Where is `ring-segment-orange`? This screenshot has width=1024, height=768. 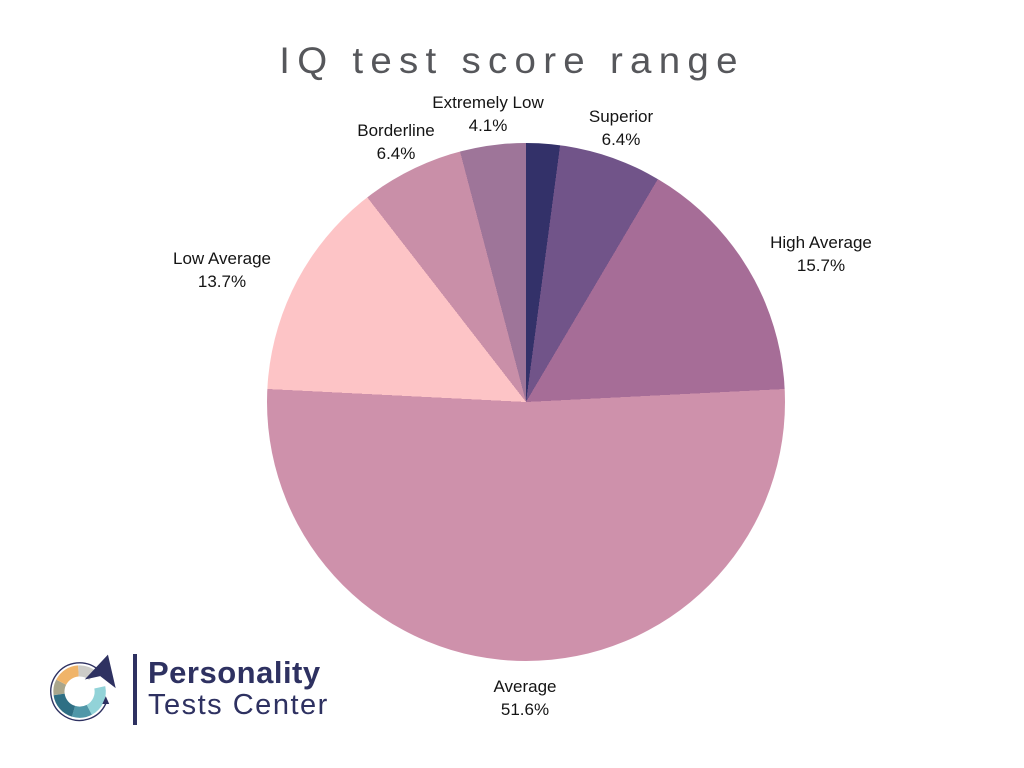 ring-segment-orange is located at coordinates (68, 675).